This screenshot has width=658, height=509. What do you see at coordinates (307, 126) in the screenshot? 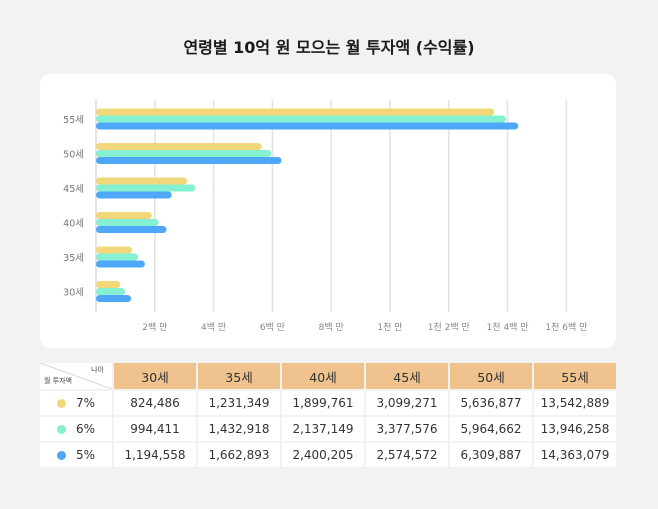
I see `bar-5pct-55세` at bounding box center [307, 126].